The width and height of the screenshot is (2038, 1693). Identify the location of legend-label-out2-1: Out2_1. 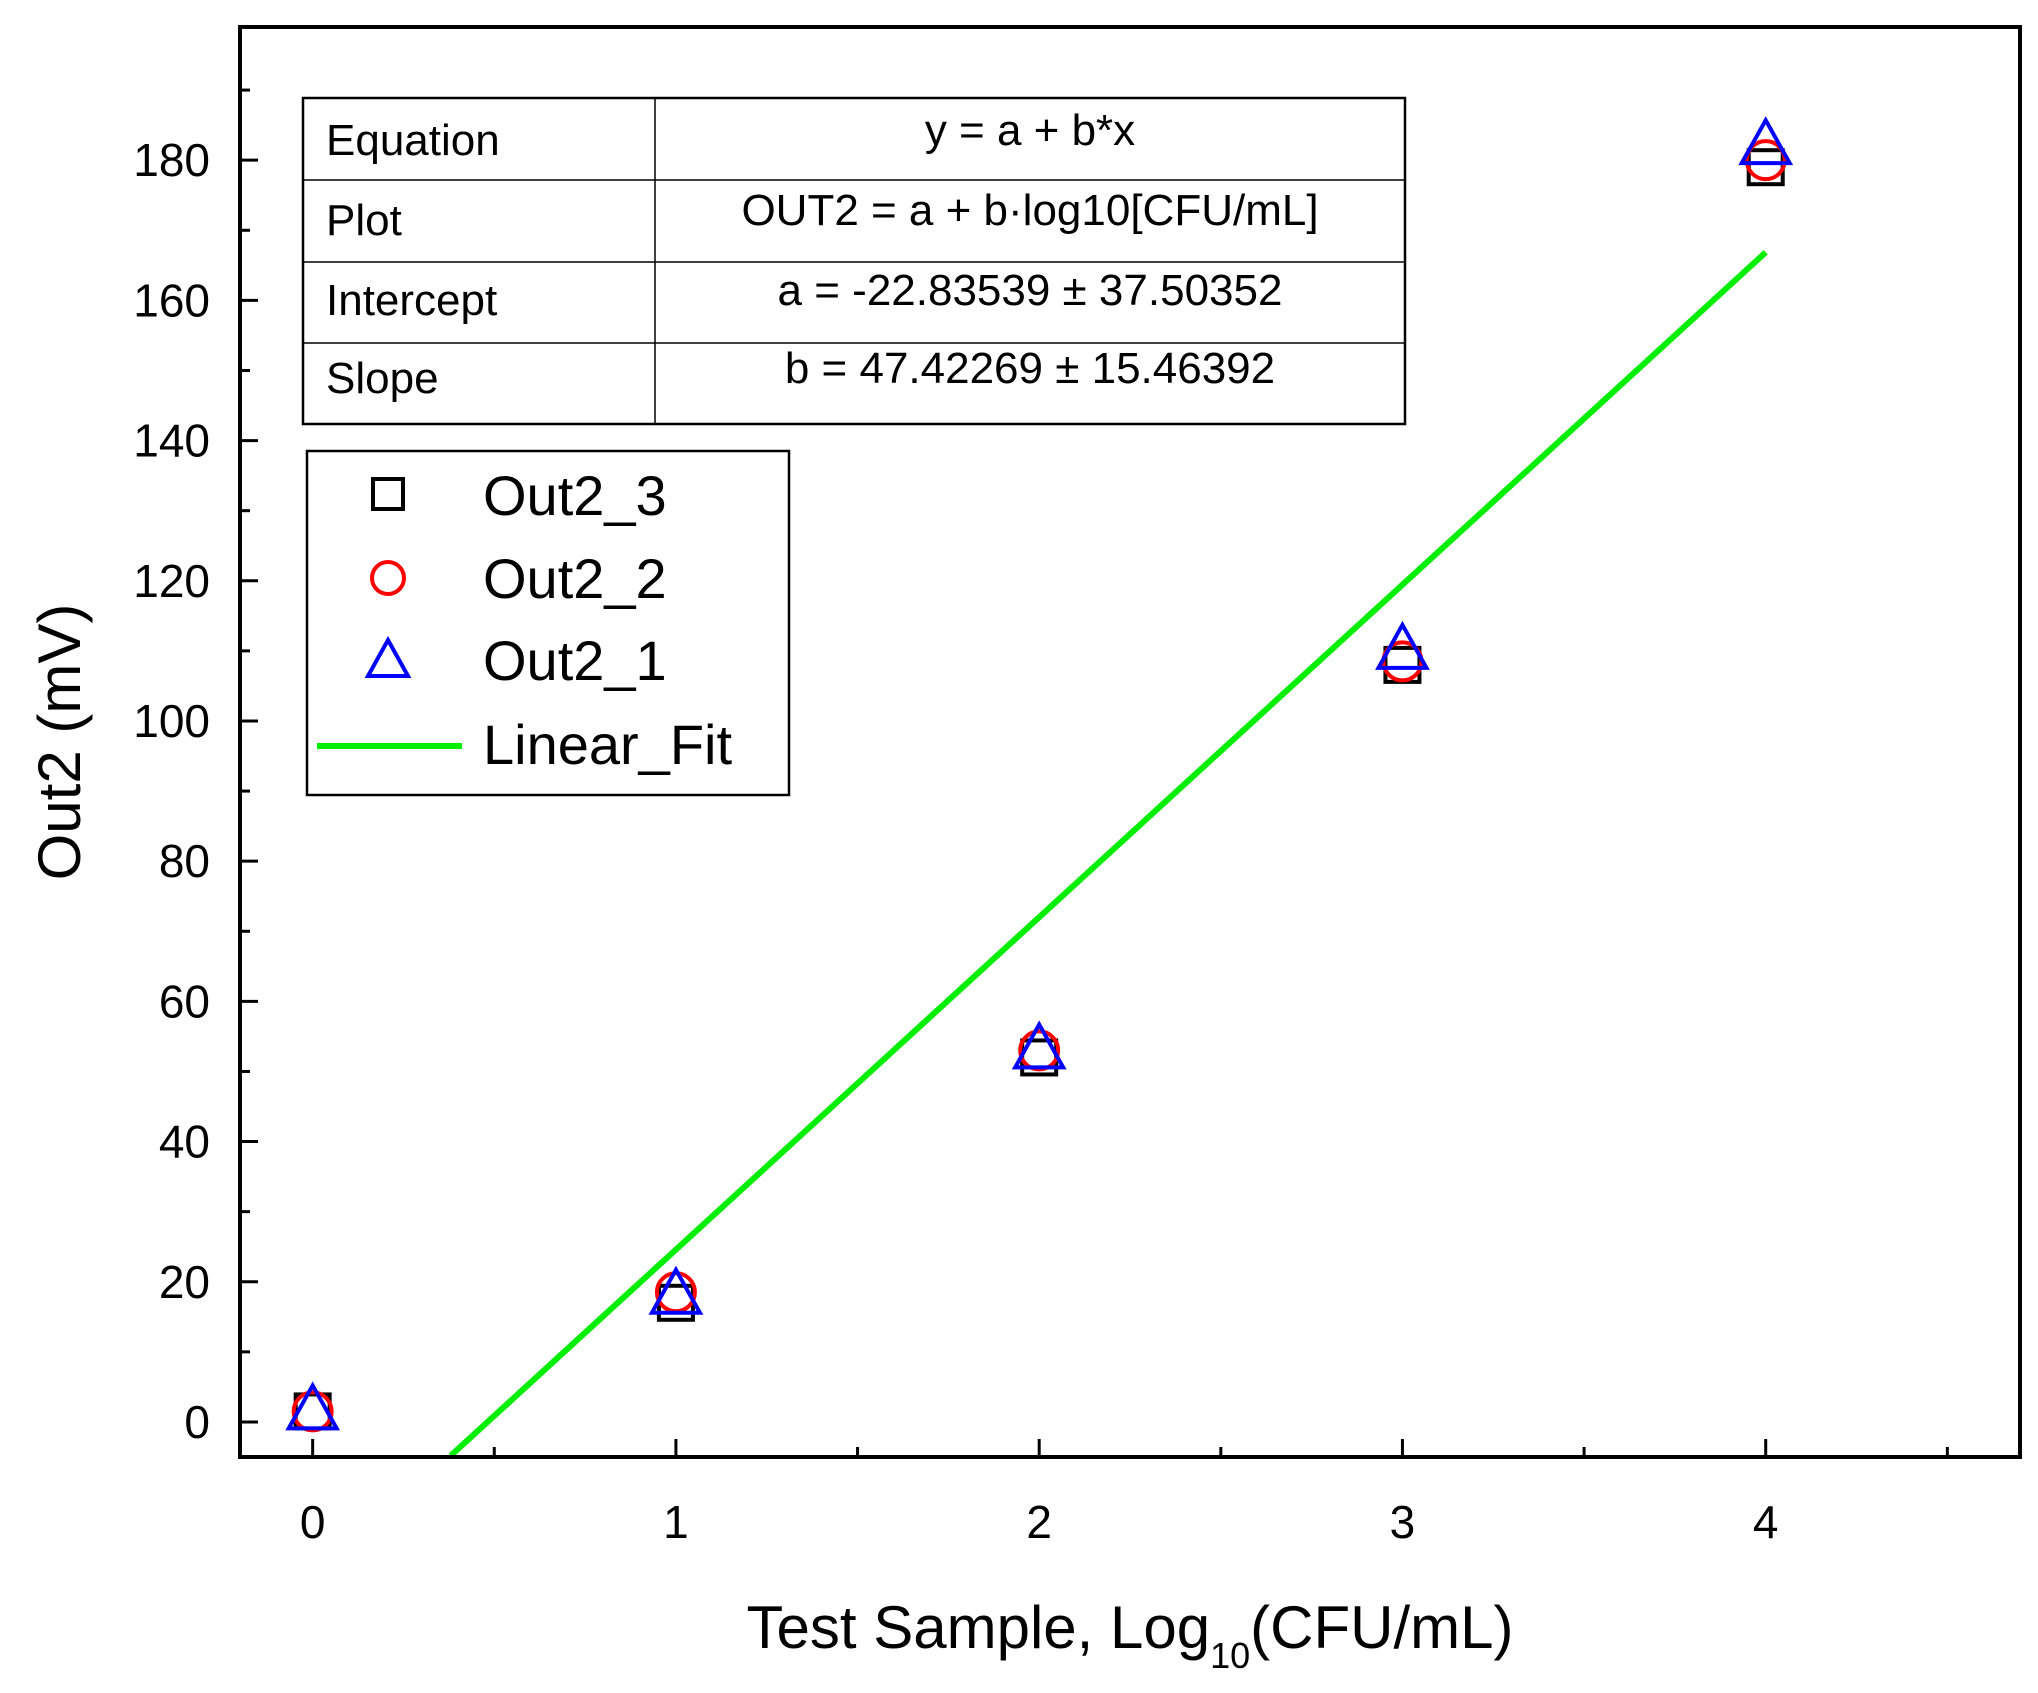
(575, 660).